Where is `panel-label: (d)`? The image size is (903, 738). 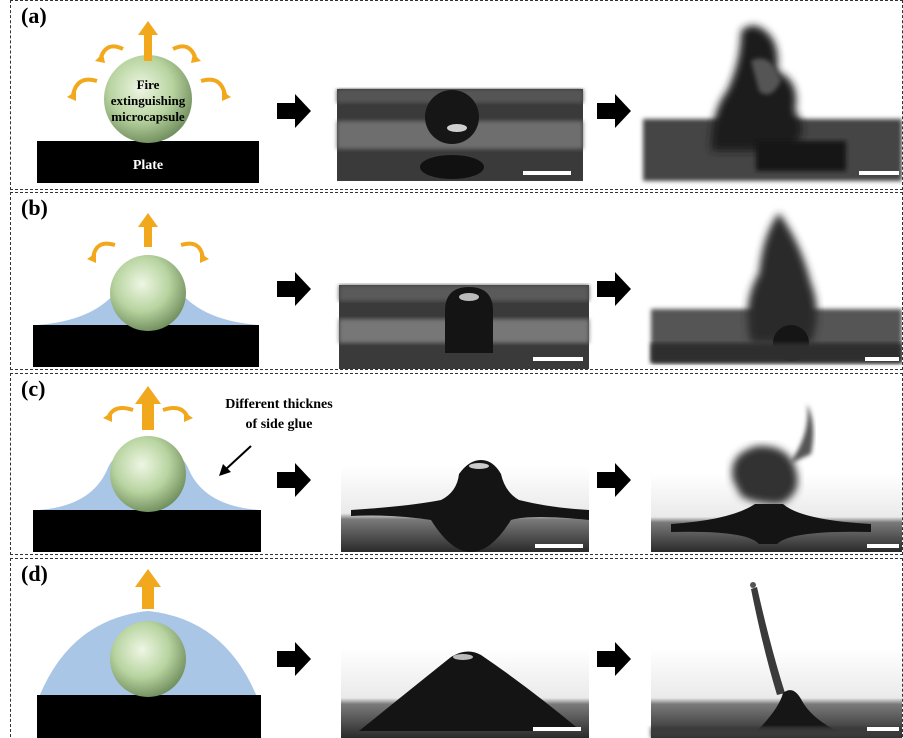 panel-label: (d) is located at coordinates (34, 573).